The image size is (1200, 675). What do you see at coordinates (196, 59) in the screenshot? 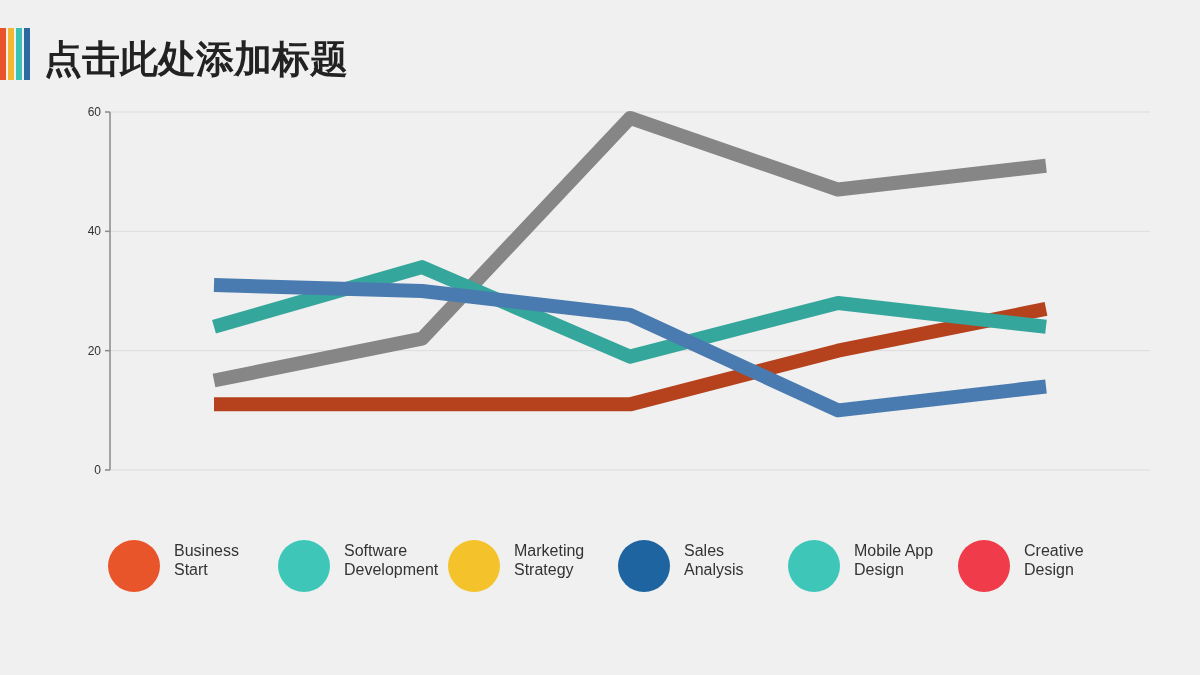
I see `chart-title: 点击此处添加标题` at bounding box center [196, 59].